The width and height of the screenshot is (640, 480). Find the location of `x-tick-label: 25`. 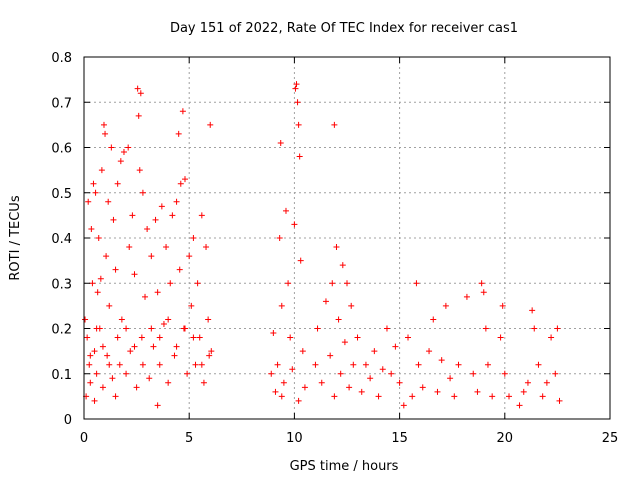

x-tick-label: 25 is located at coordinates (610, 438).